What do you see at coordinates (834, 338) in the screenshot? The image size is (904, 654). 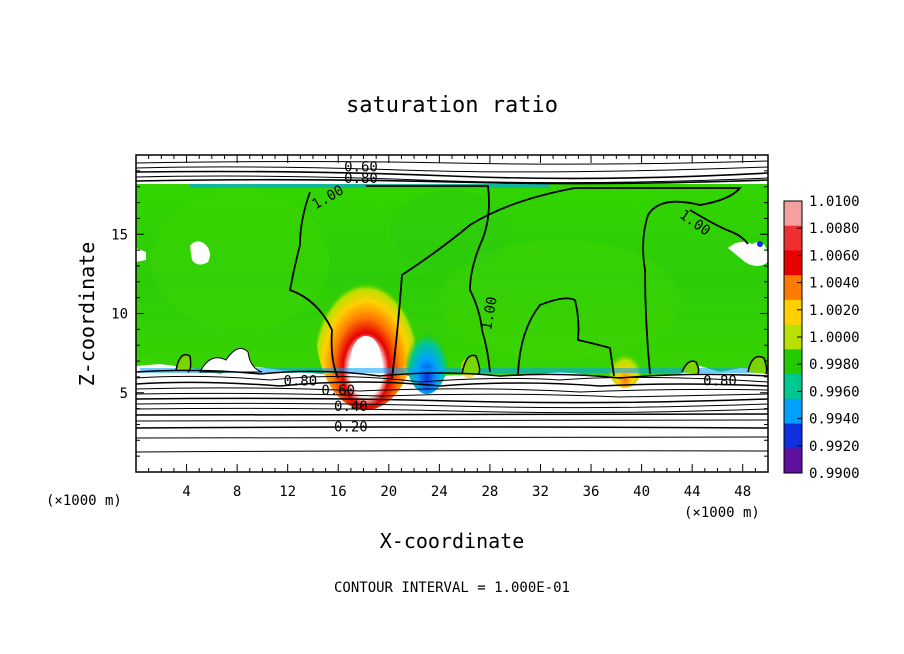 I see `colorbar-label: 1.0000` at bounding box center [834, 338].